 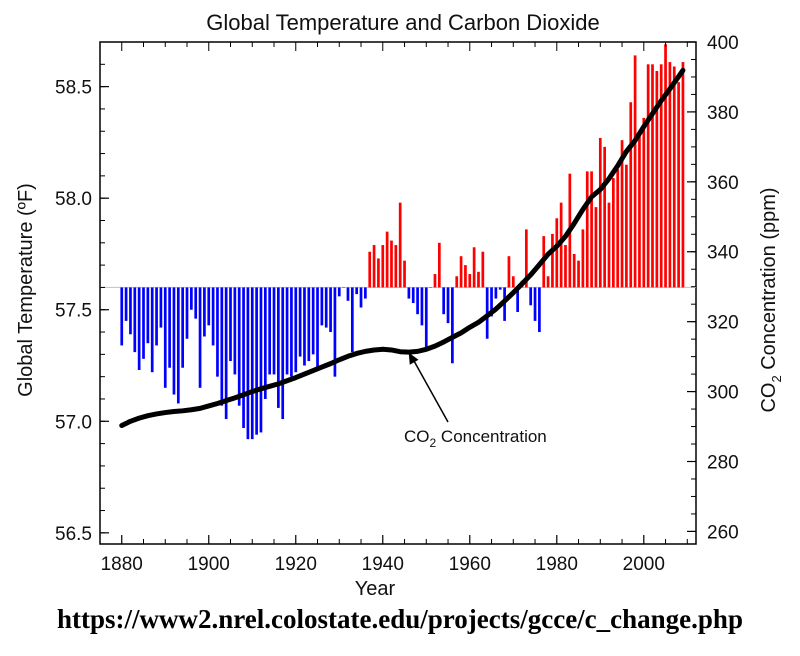 What do you see at coordinates (475, 401) in the screenshot?
I see `co2-annotation: CO2 Concentration` at bounding box center [475, 401].